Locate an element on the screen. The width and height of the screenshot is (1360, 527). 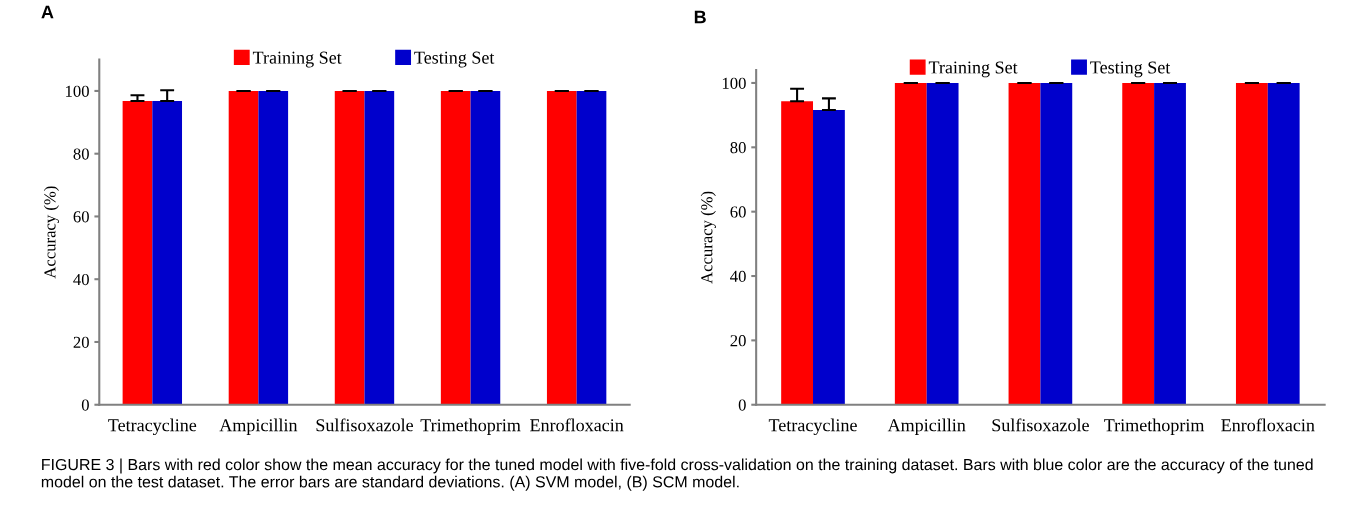
chart-title: A is located at coordinates (47, 12).